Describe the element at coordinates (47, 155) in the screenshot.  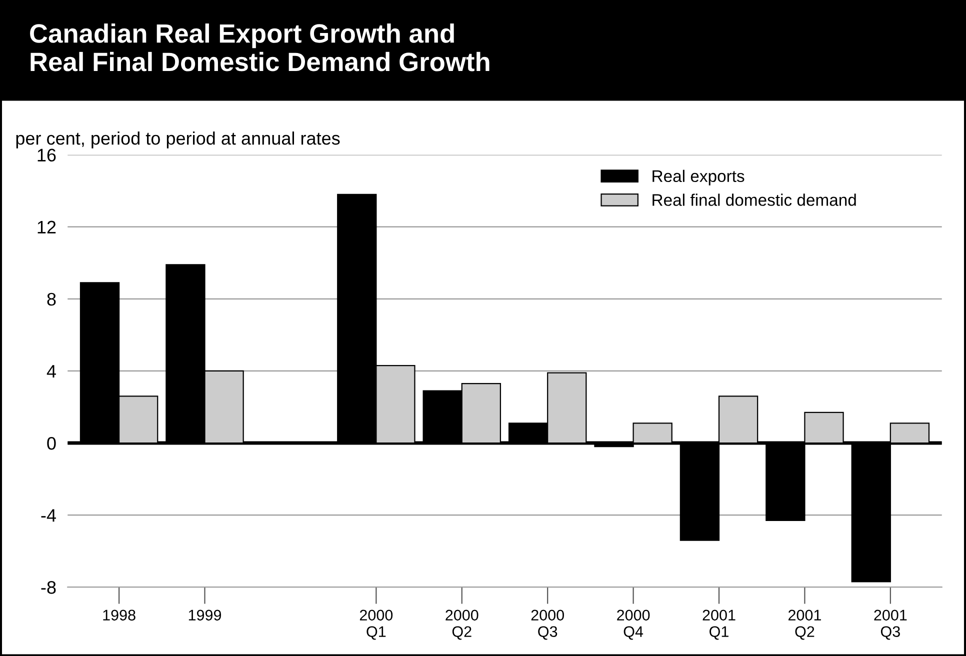
I see `y-tick-label: 16` at that location.